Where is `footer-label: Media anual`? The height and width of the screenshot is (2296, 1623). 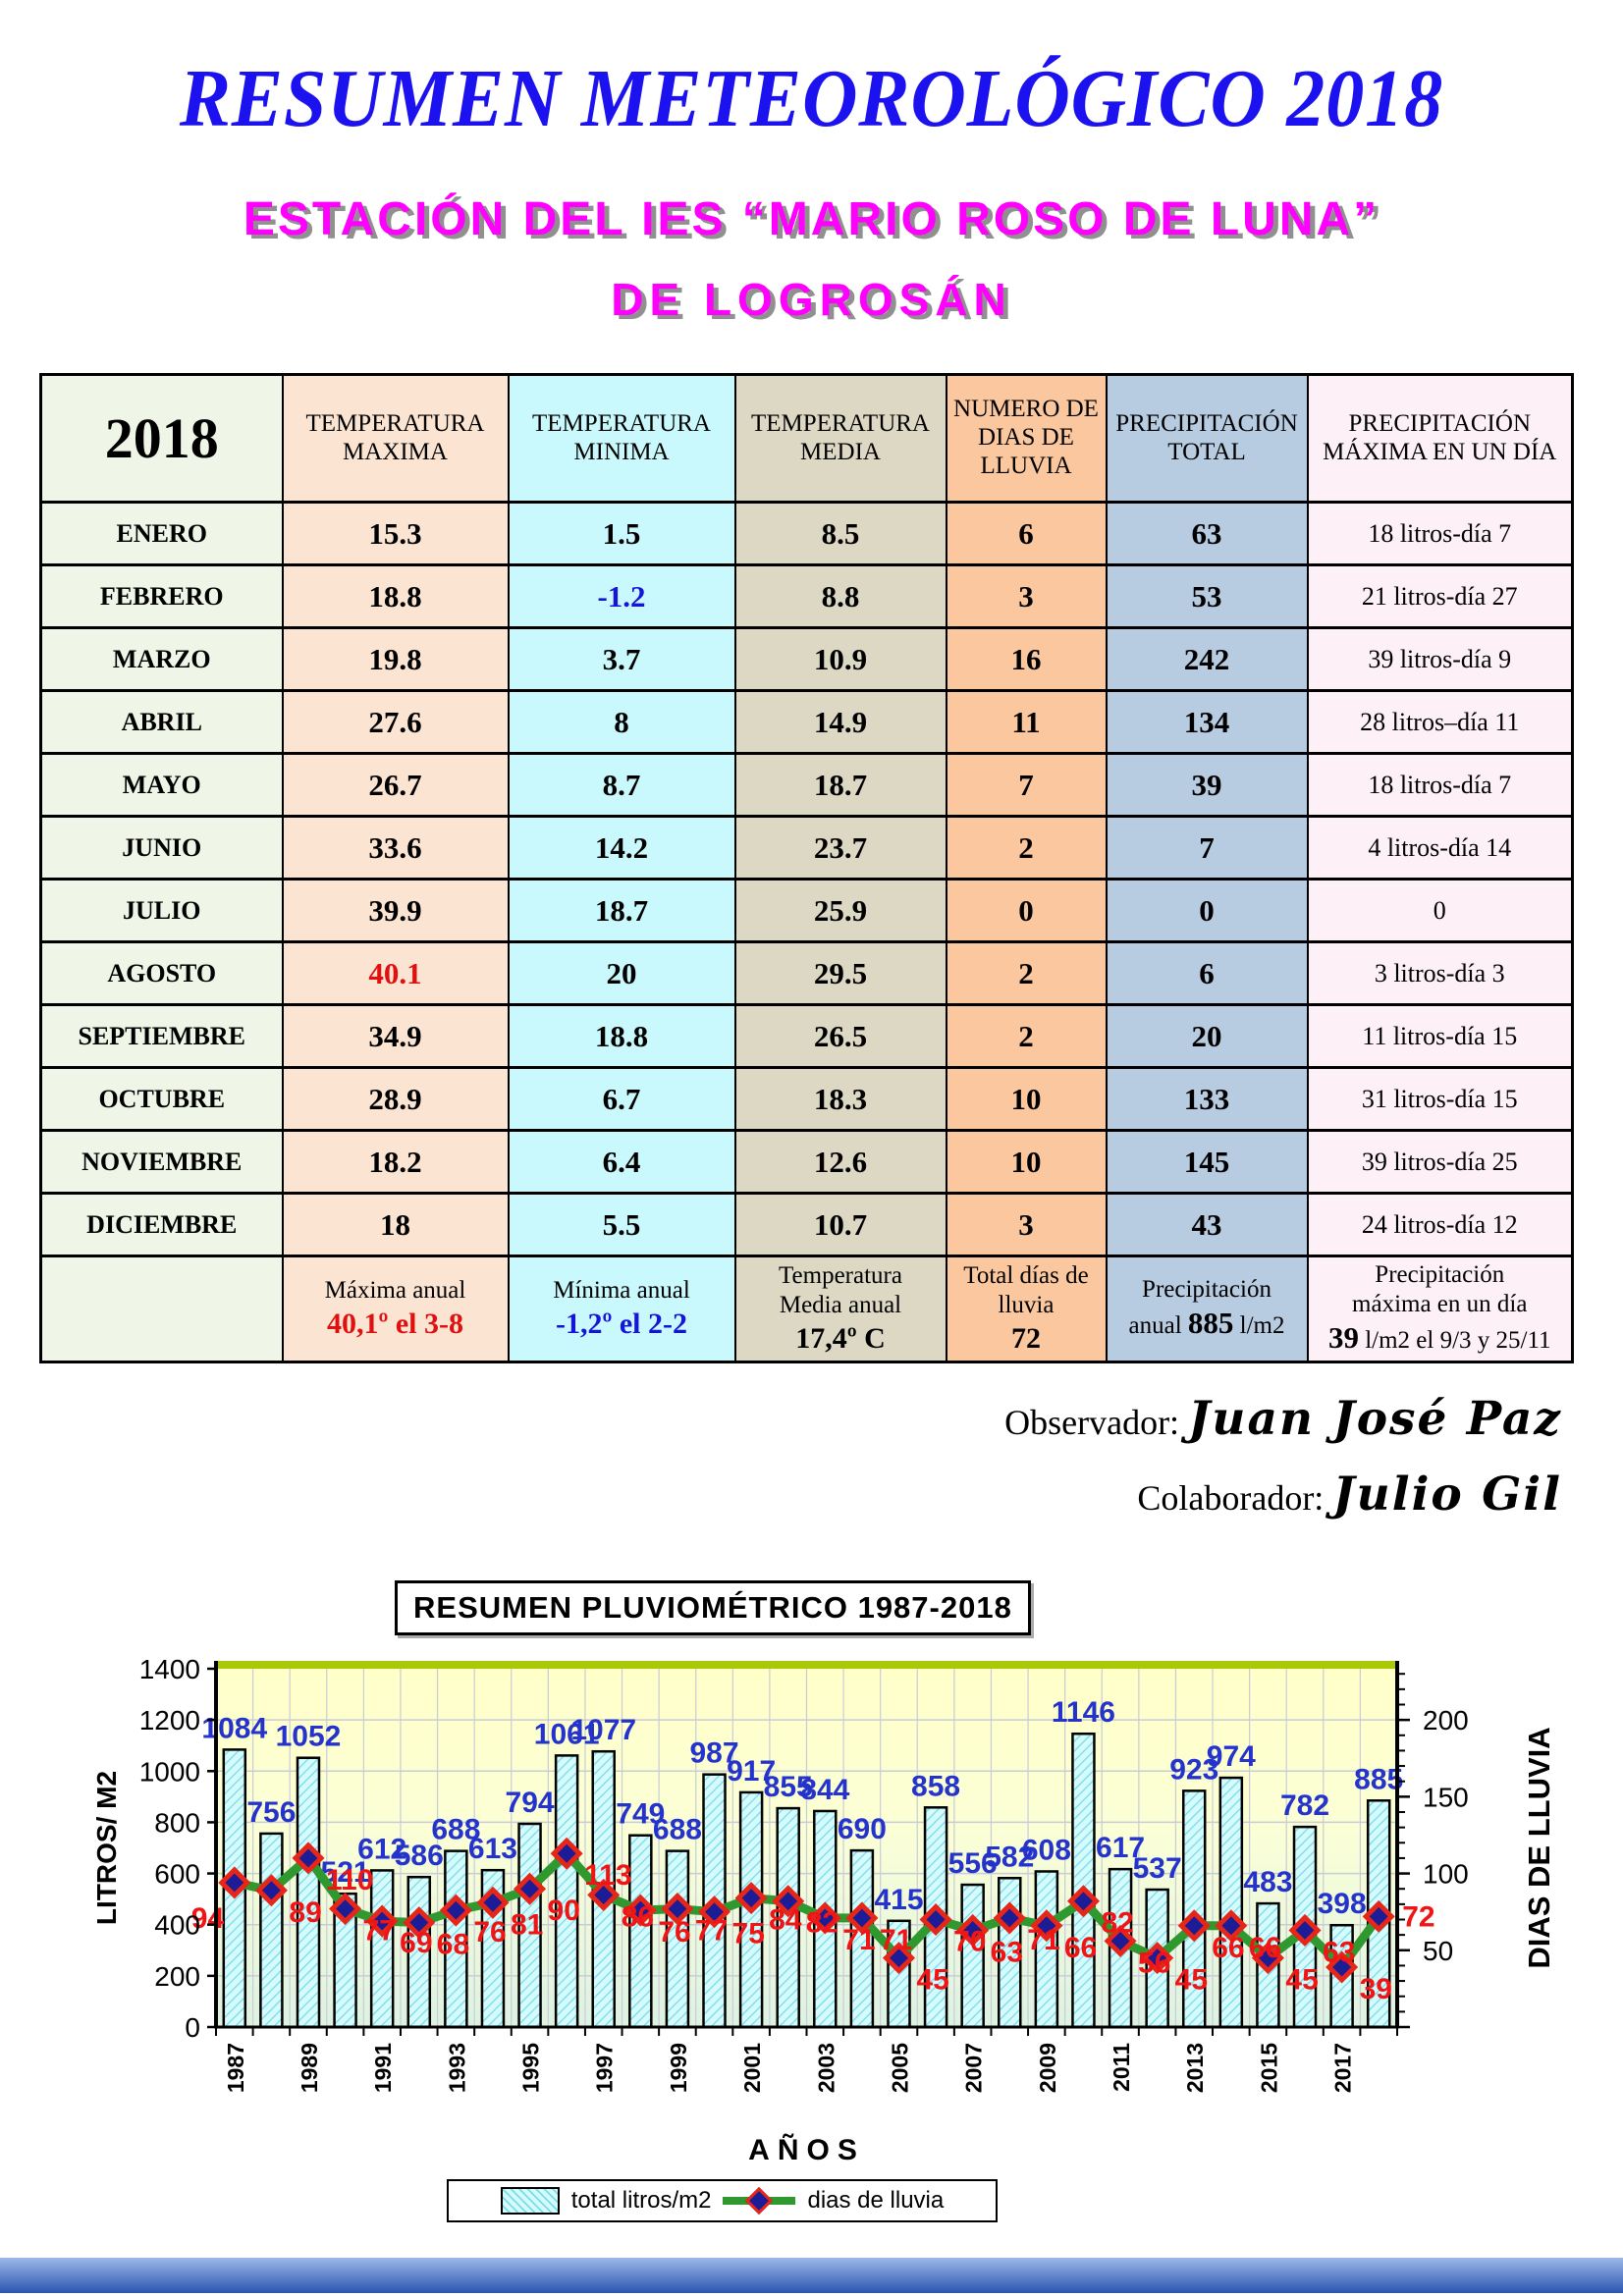
footer-label: Media anual is located at coordinates (840, 1305).